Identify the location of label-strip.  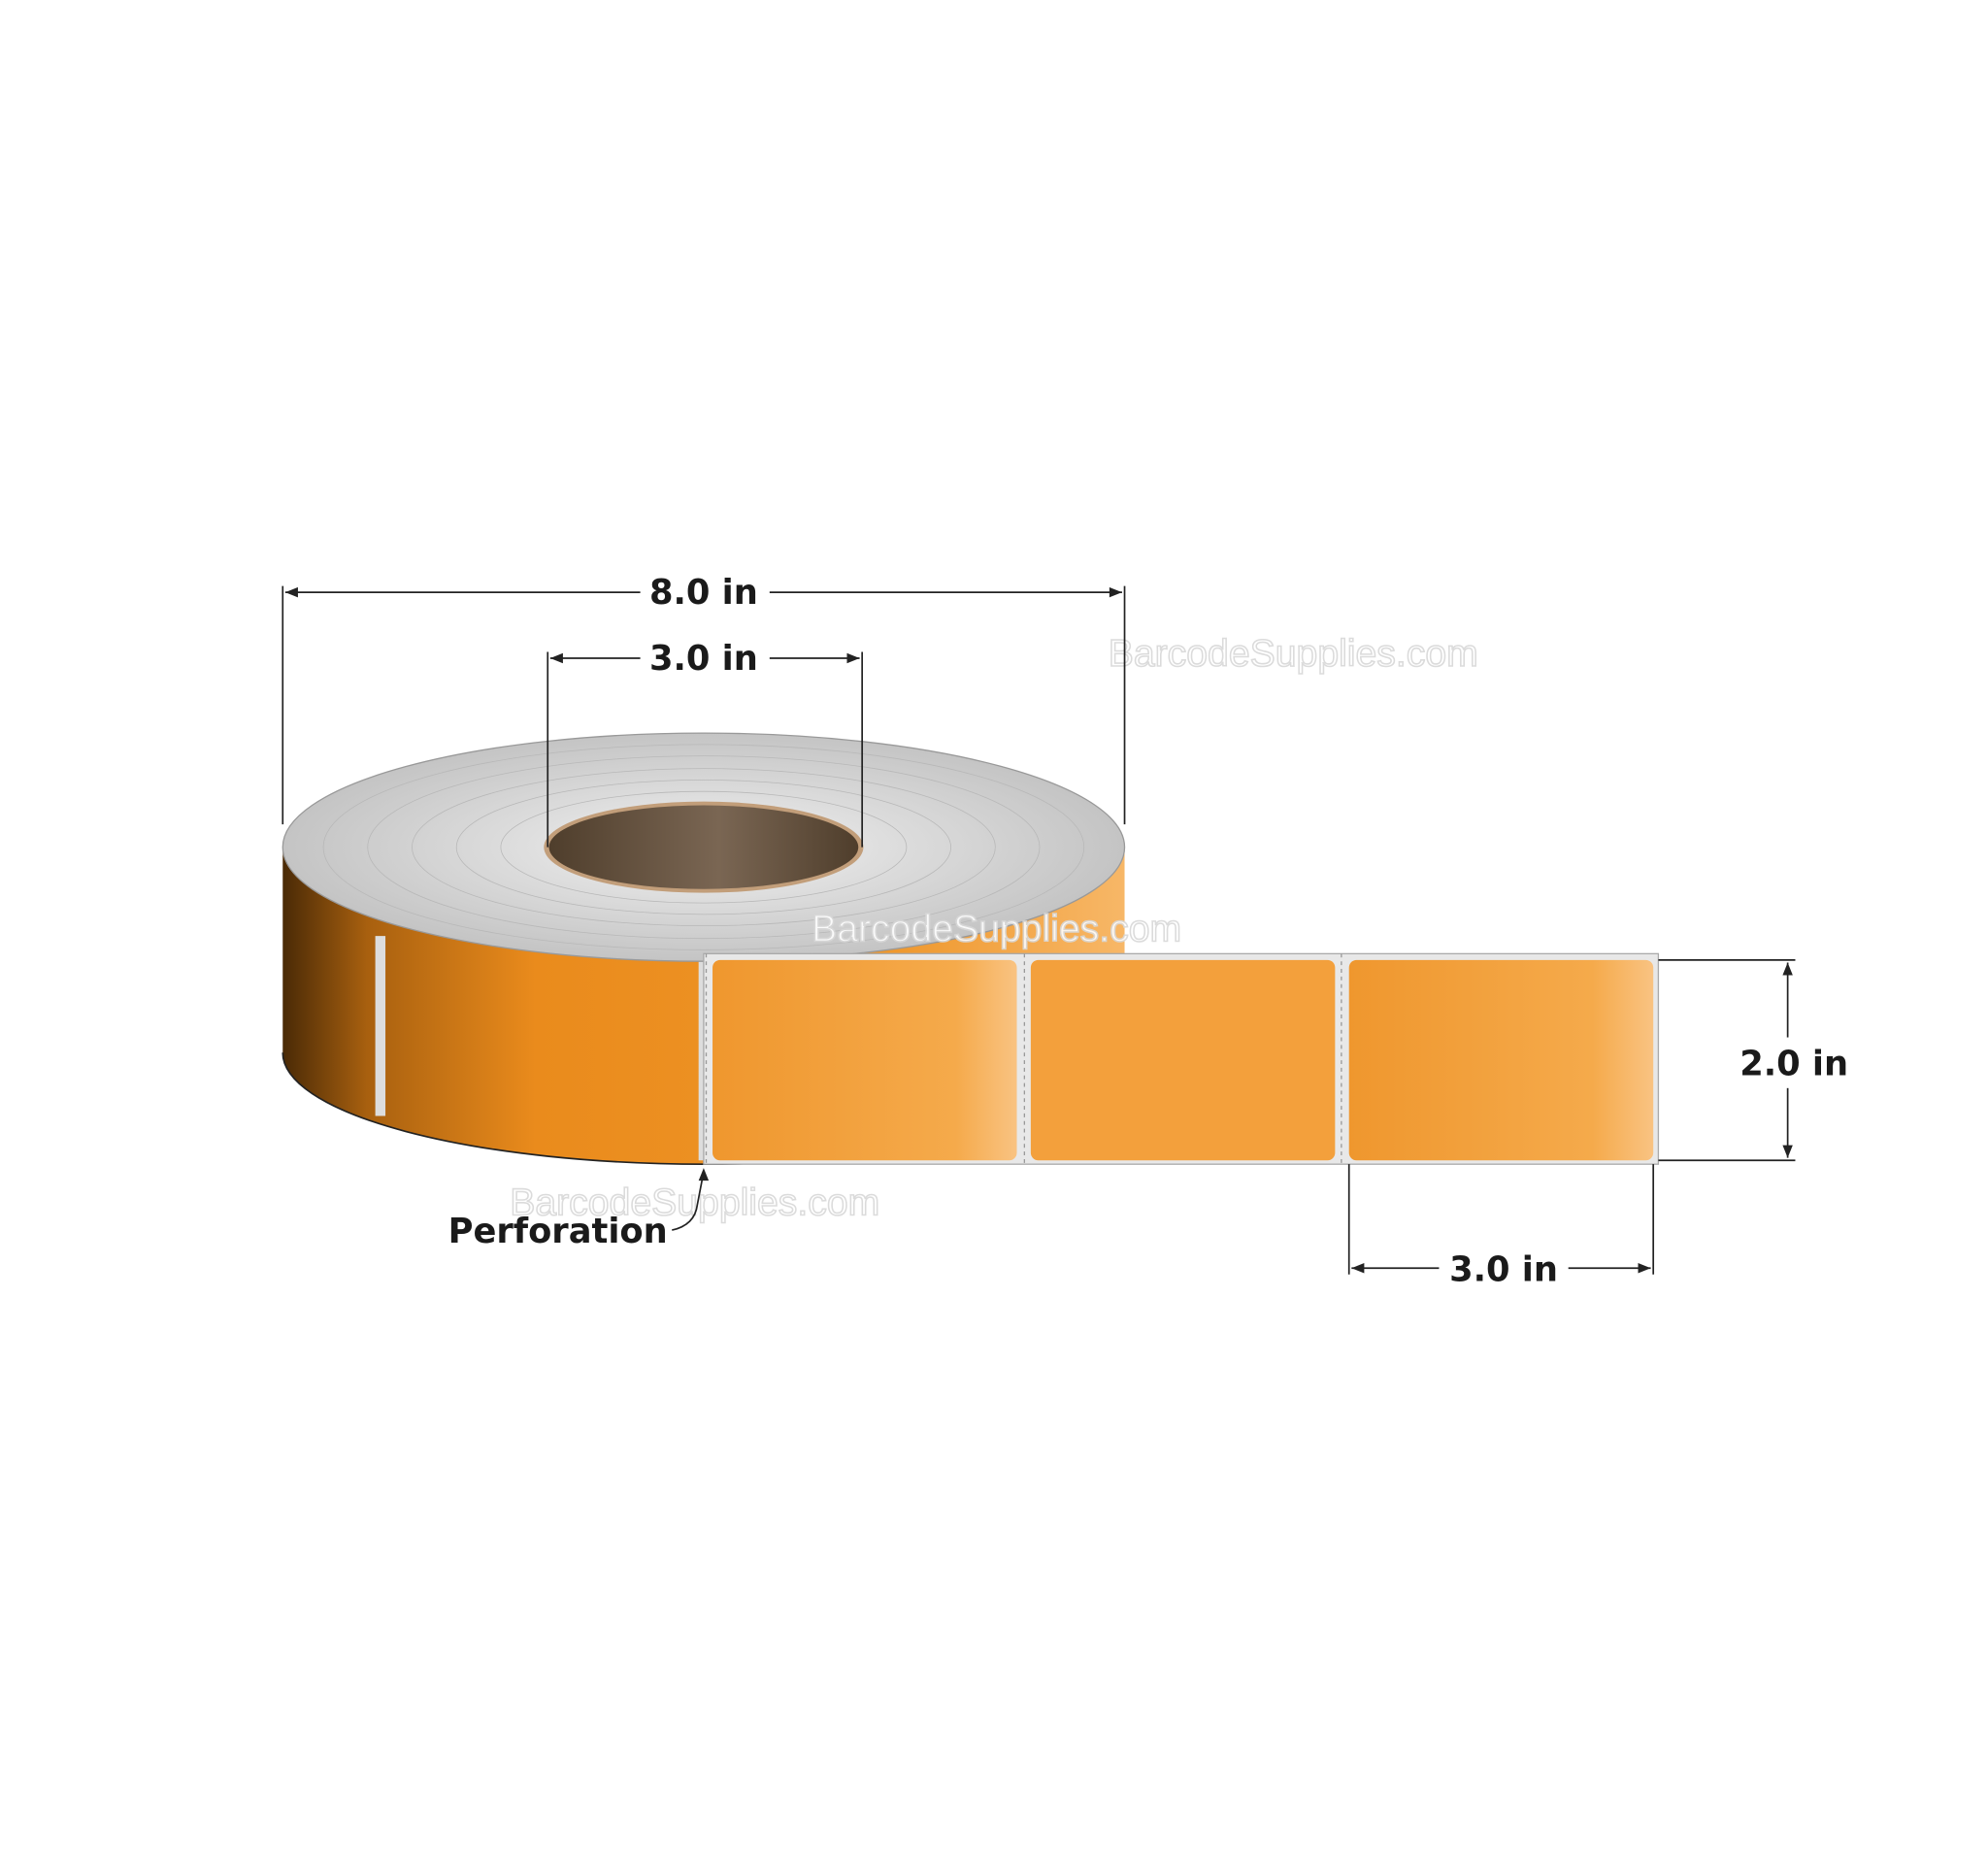
(1182, 1058).